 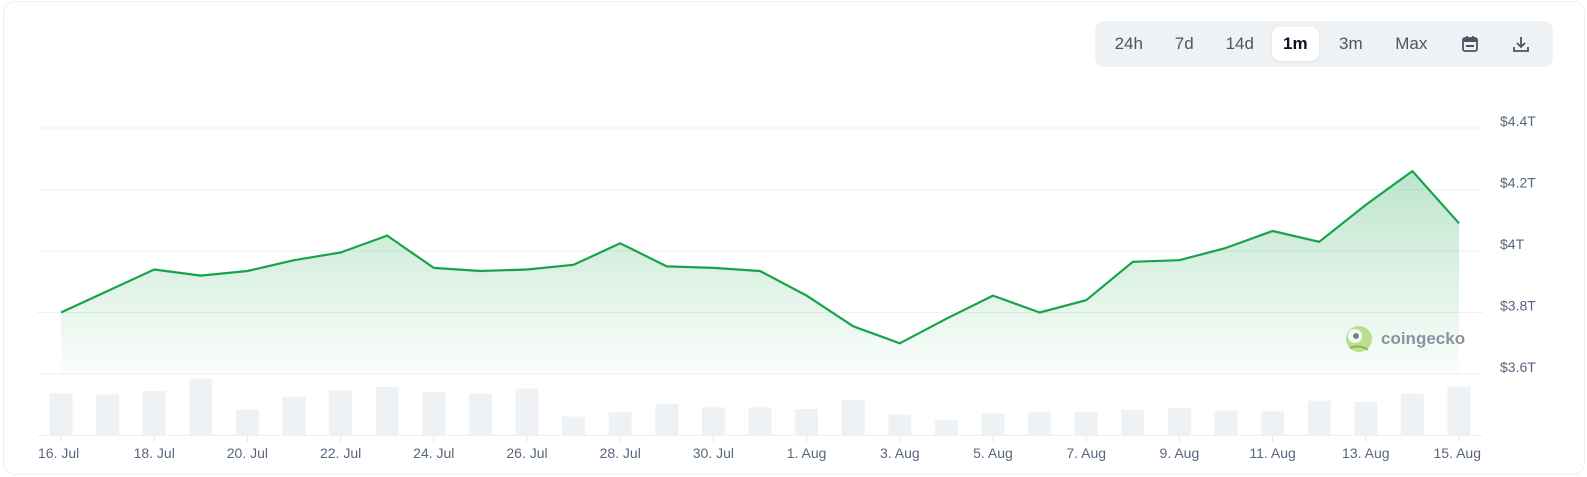 I want to click on y-tick-label: $4T, so click(x=1512, y=244).